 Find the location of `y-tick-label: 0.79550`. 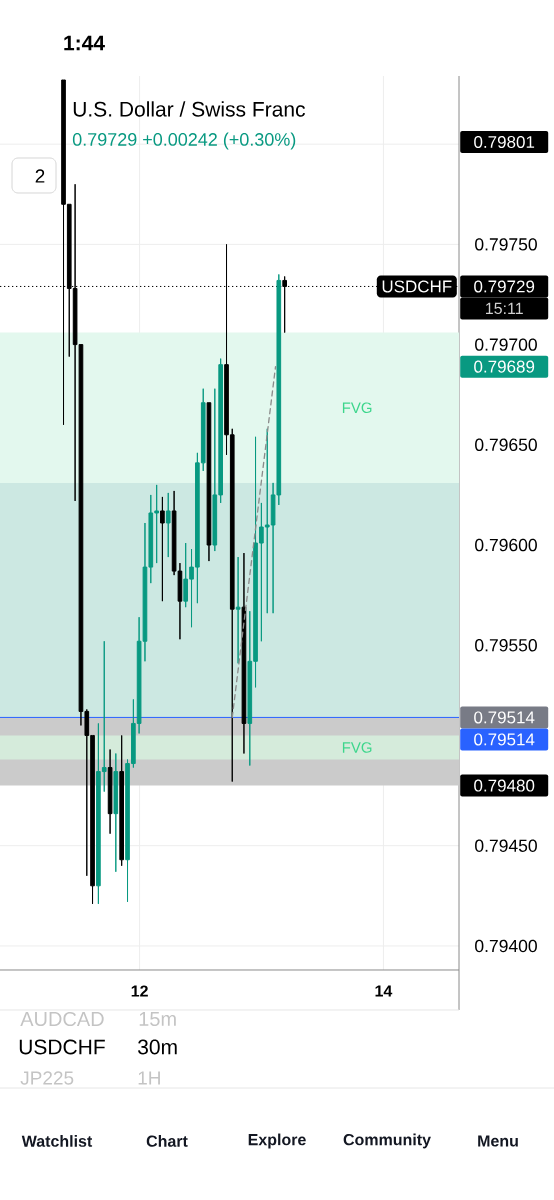

y-tick-label: 0.79550 is located at coordinates (506, 645).